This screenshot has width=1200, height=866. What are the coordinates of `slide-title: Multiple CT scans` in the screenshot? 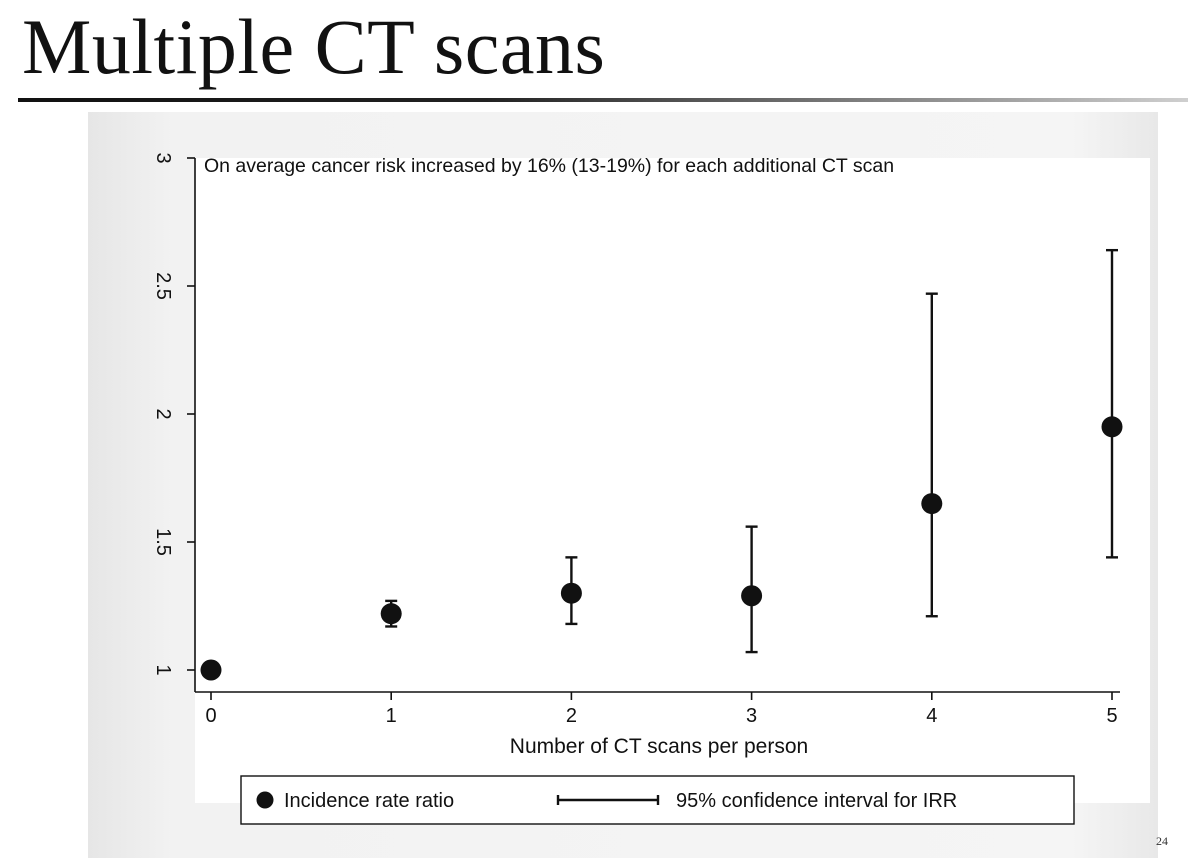 It's located at (314, 46).